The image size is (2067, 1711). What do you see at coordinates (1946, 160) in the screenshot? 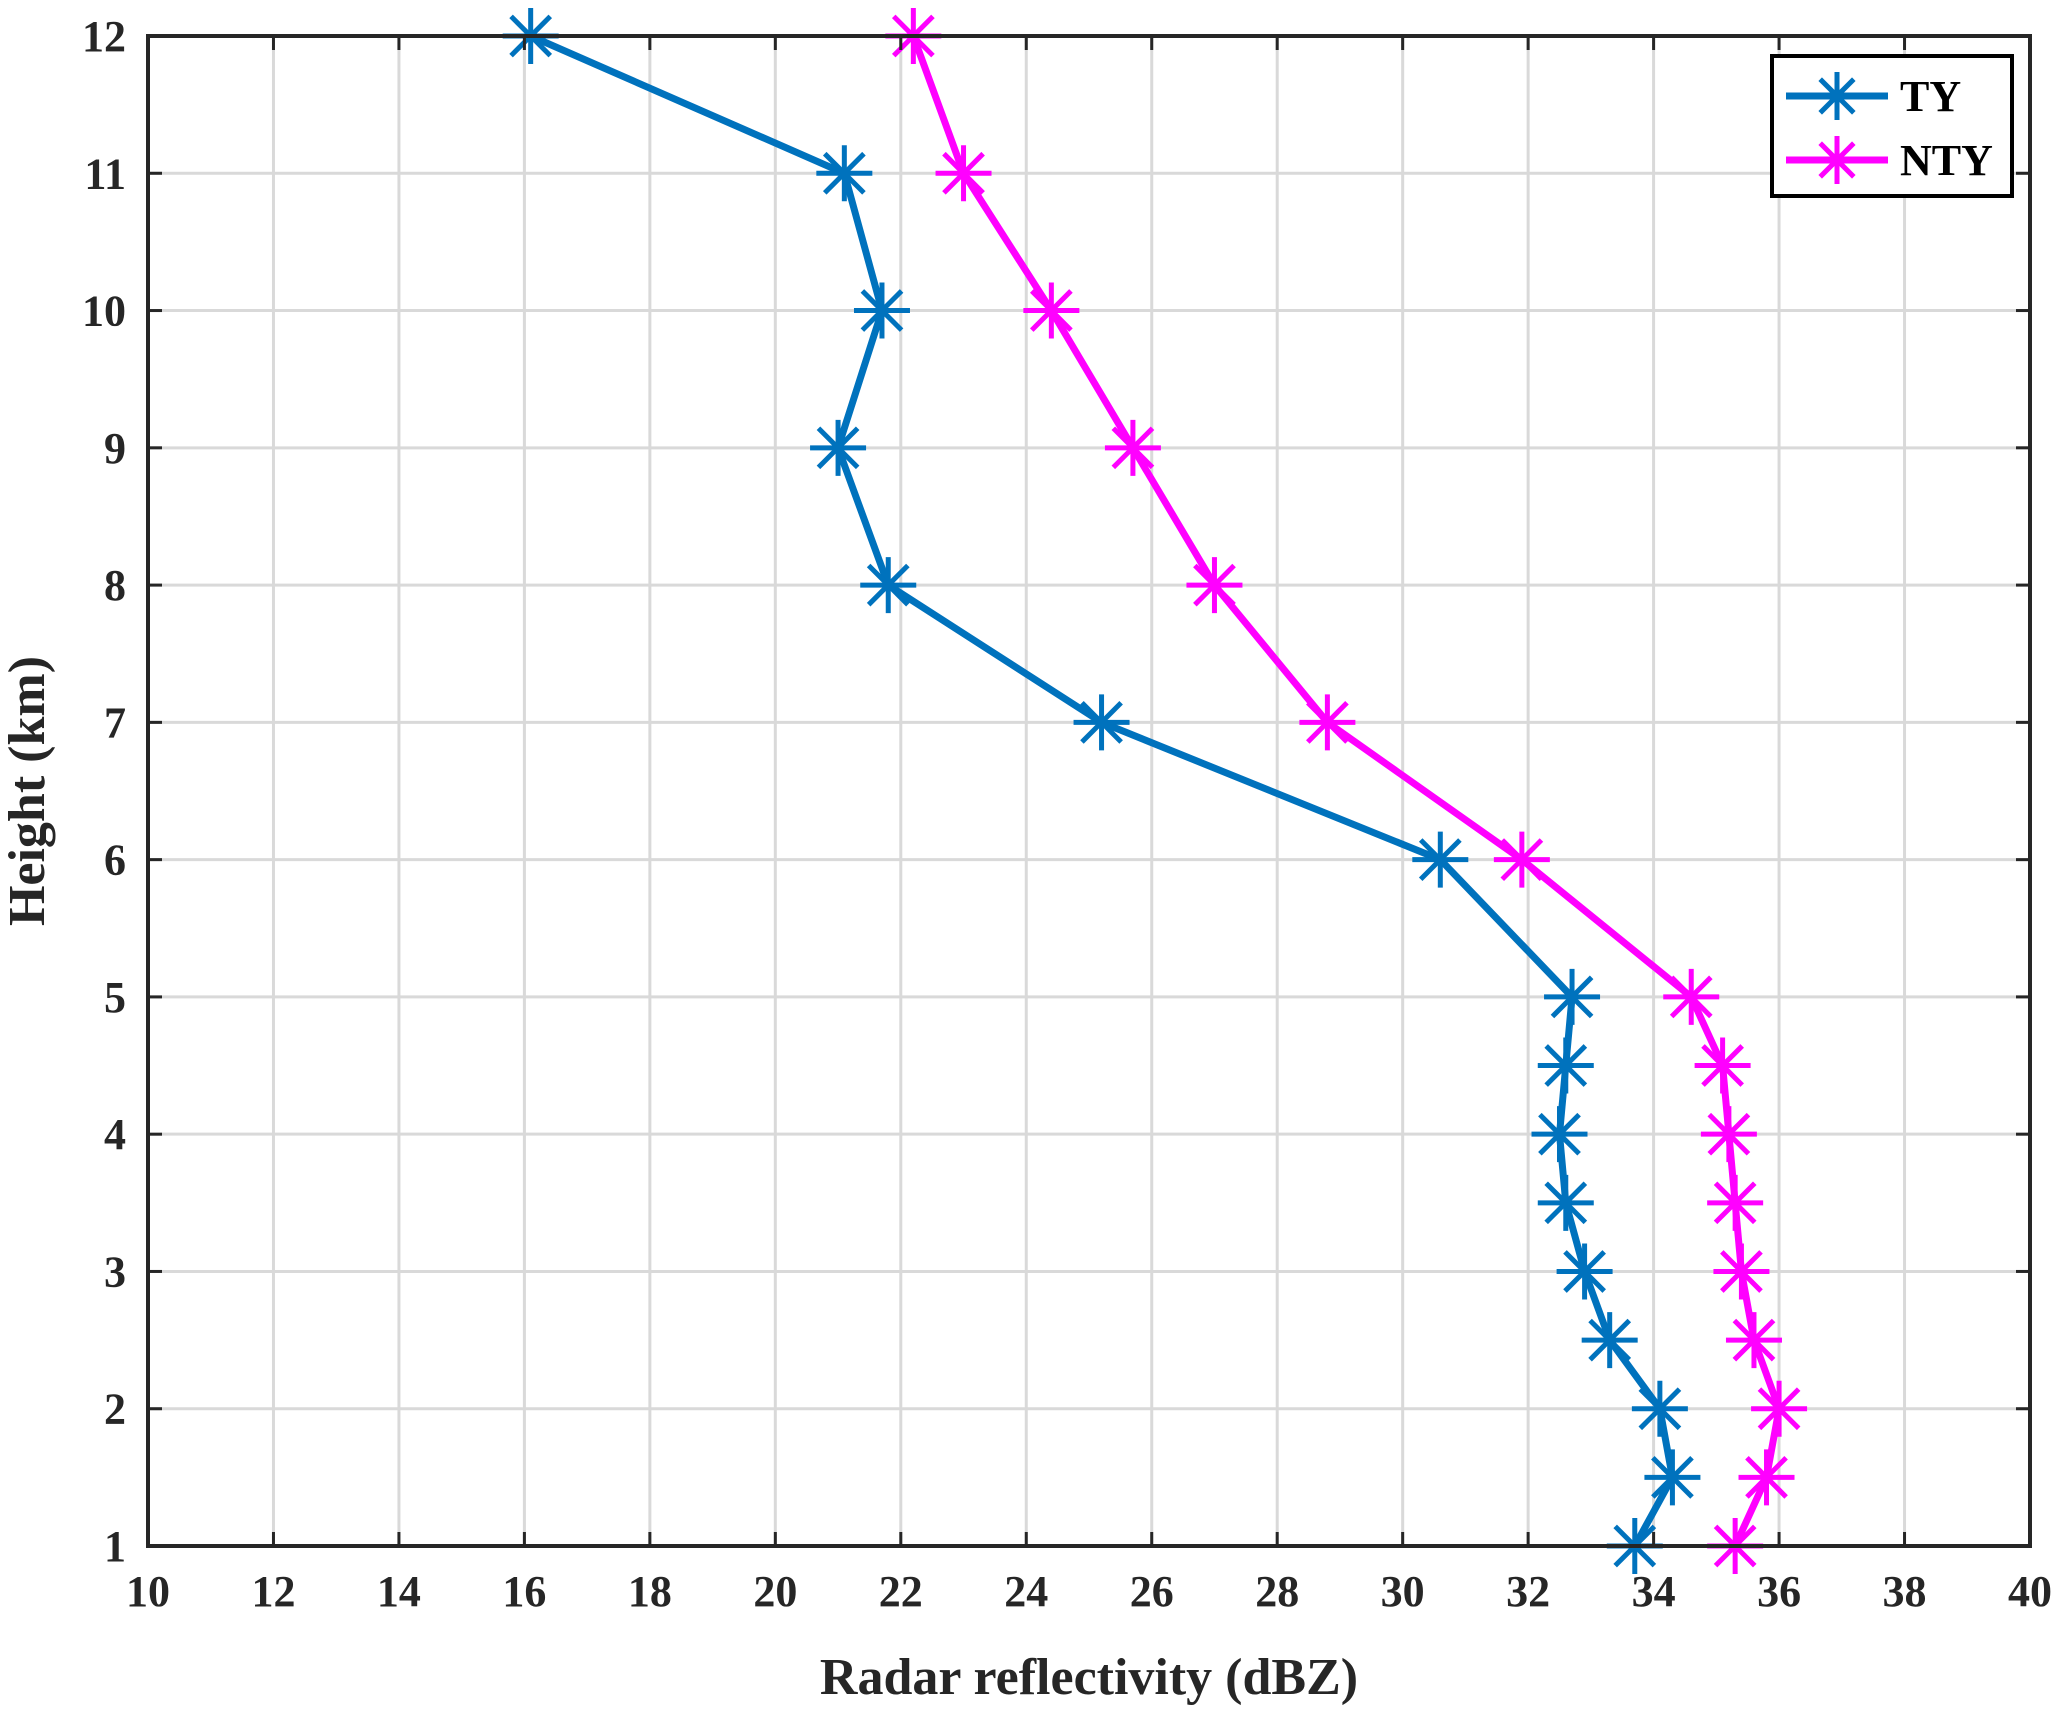
I see `legend-label: NTY` at bounding box center [1946, 160].